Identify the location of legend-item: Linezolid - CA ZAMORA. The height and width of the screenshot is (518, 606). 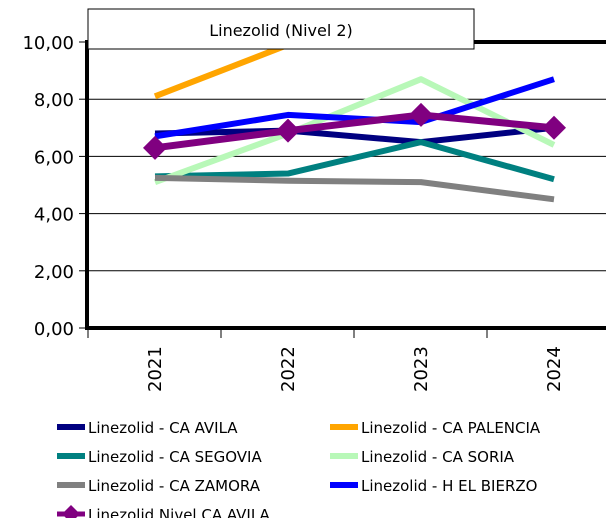
(159, 486).